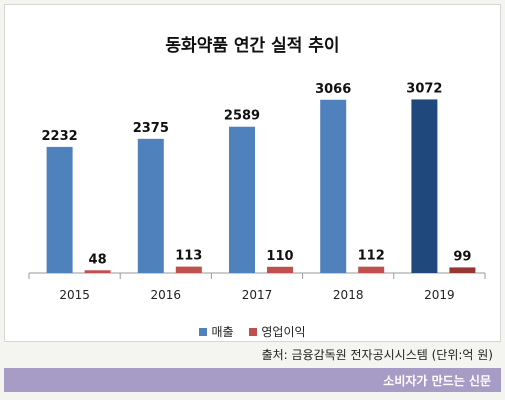 This screenshot has height=400, width=505. I want to click on legend-label-sales: 매출, so click(222, 332).